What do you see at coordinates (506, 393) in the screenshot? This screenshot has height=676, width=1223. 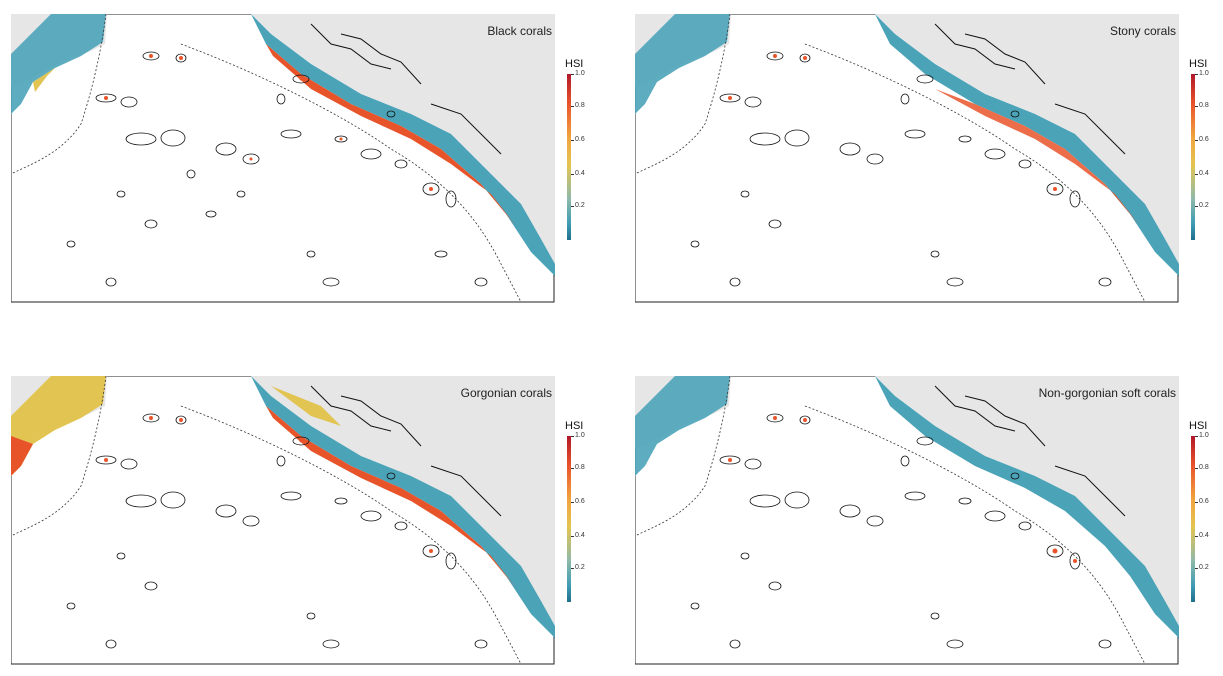 I see `panel-title: Gorgonian corals` at bounding box center [506, 393].